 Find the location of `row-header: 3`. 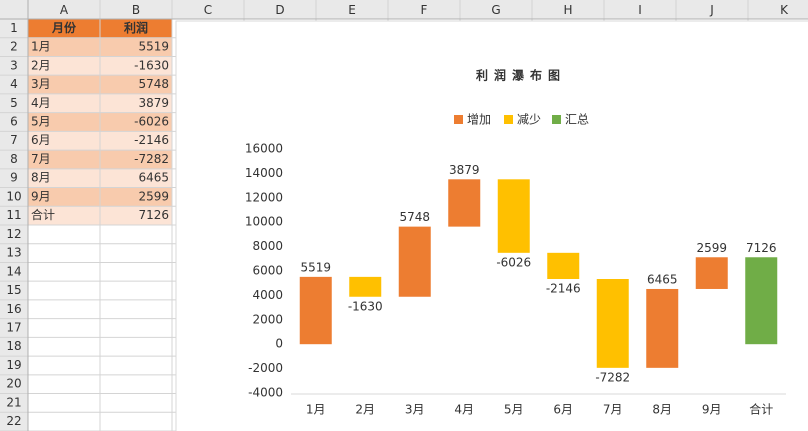

row-header: 3 is located at coordinates (14, 65).